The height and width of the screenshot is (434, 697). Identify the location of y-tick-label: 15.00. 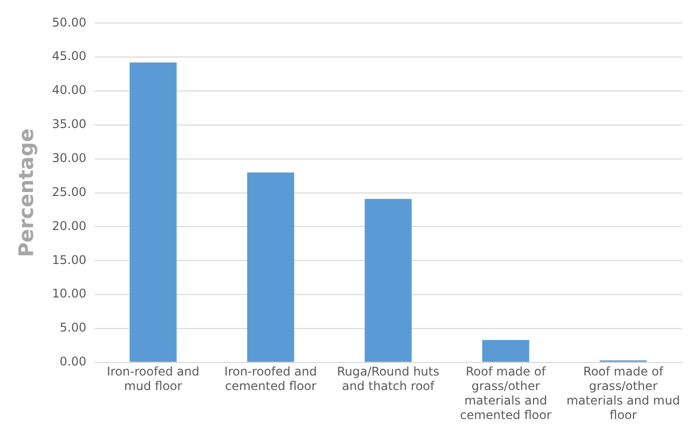
(69, 259).